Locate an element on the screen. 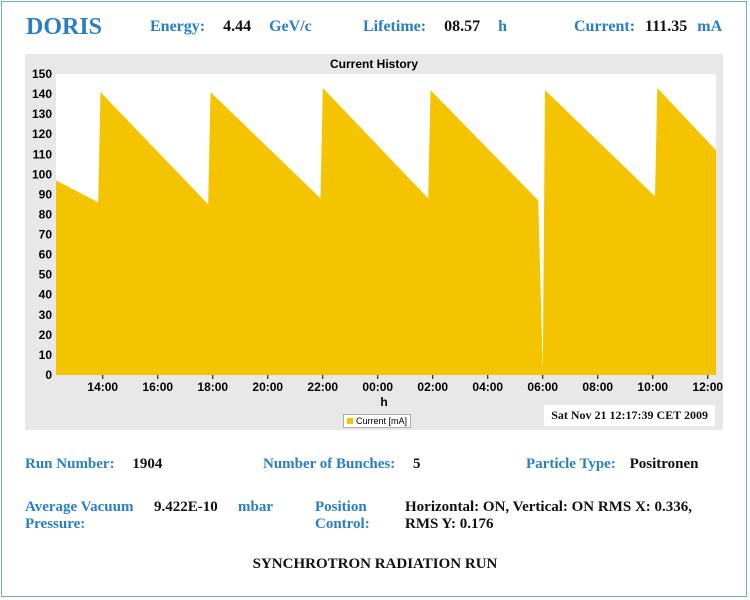 The image size is (750, 600). x-tick-label: 10:00 is located at coordinates (652, 387).